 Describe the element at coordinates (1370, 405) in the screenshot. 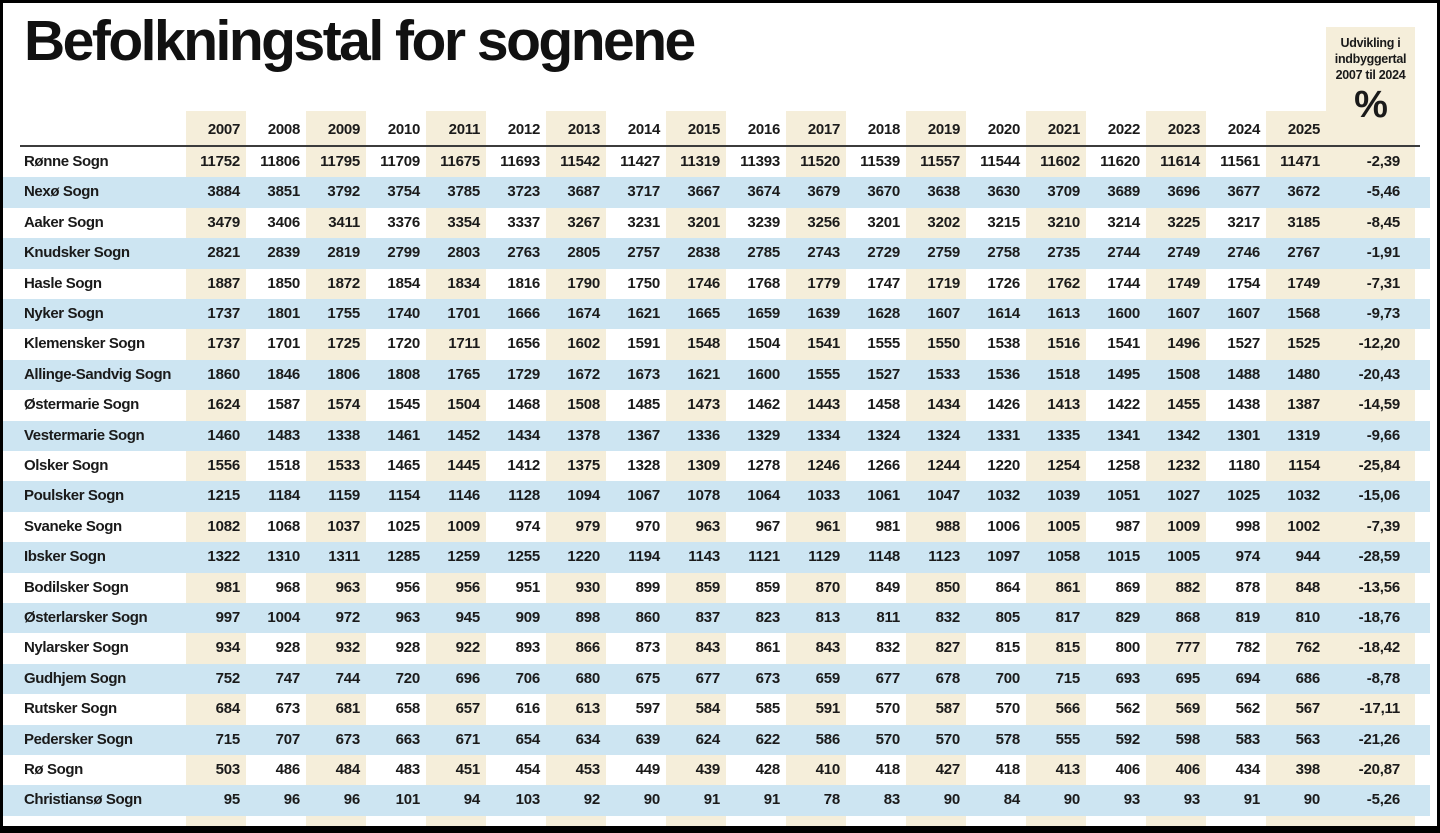

I see `change-cell: -14,59` at that location.